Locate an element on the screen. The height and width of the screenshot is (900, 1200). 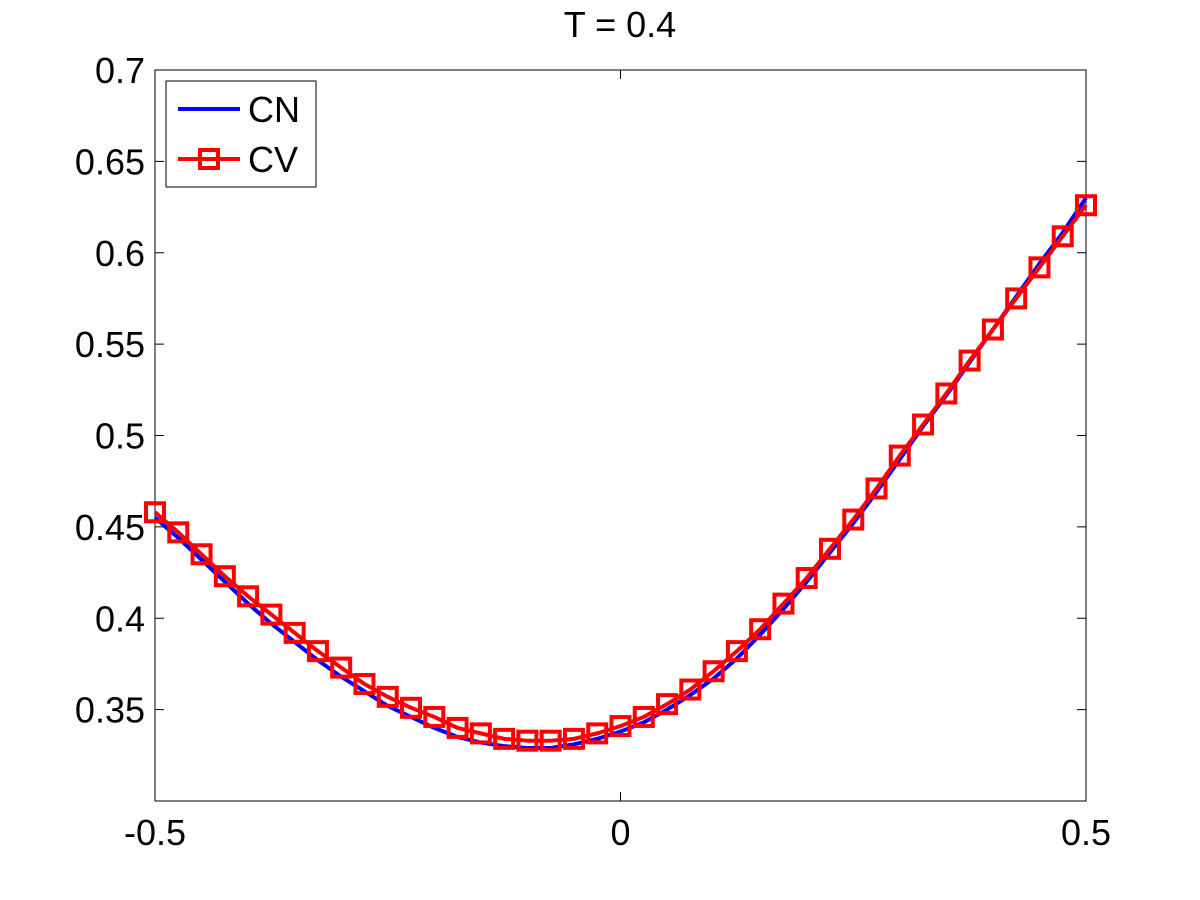
y-tick-label: 0.6 is located at coordinates (120, 253).